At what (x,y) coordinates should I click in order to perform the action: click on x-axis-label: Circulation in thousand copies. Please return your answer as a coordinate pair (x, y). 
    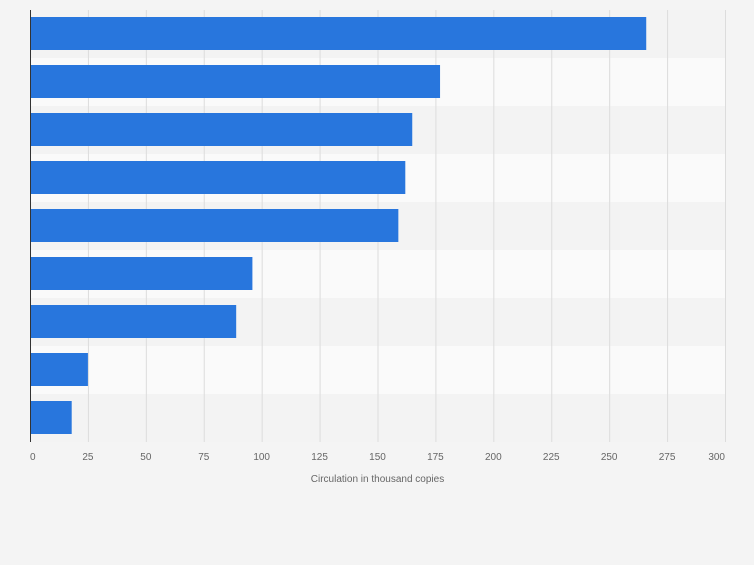
    Looking at the image, I should click on (377, 479).